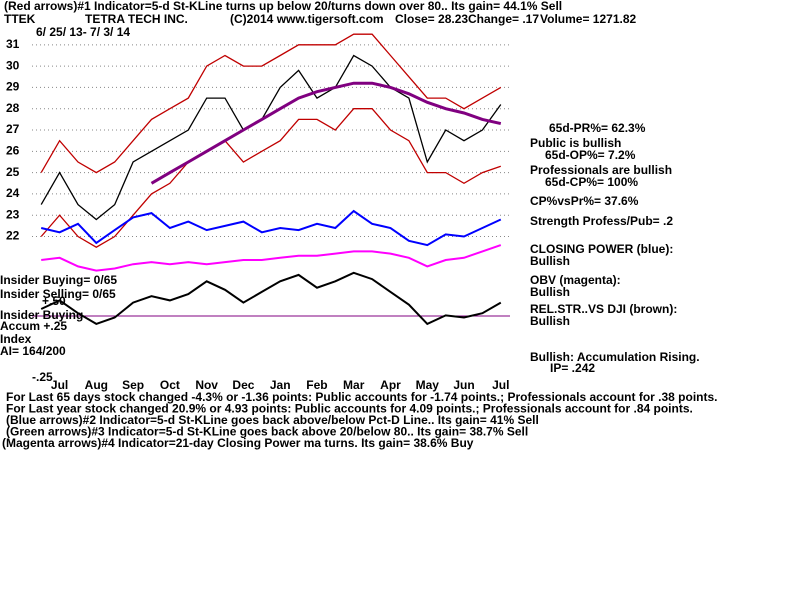 The image size is (800, 600). I want to click on right-note: Professionals are bullish, so click(601, 170).